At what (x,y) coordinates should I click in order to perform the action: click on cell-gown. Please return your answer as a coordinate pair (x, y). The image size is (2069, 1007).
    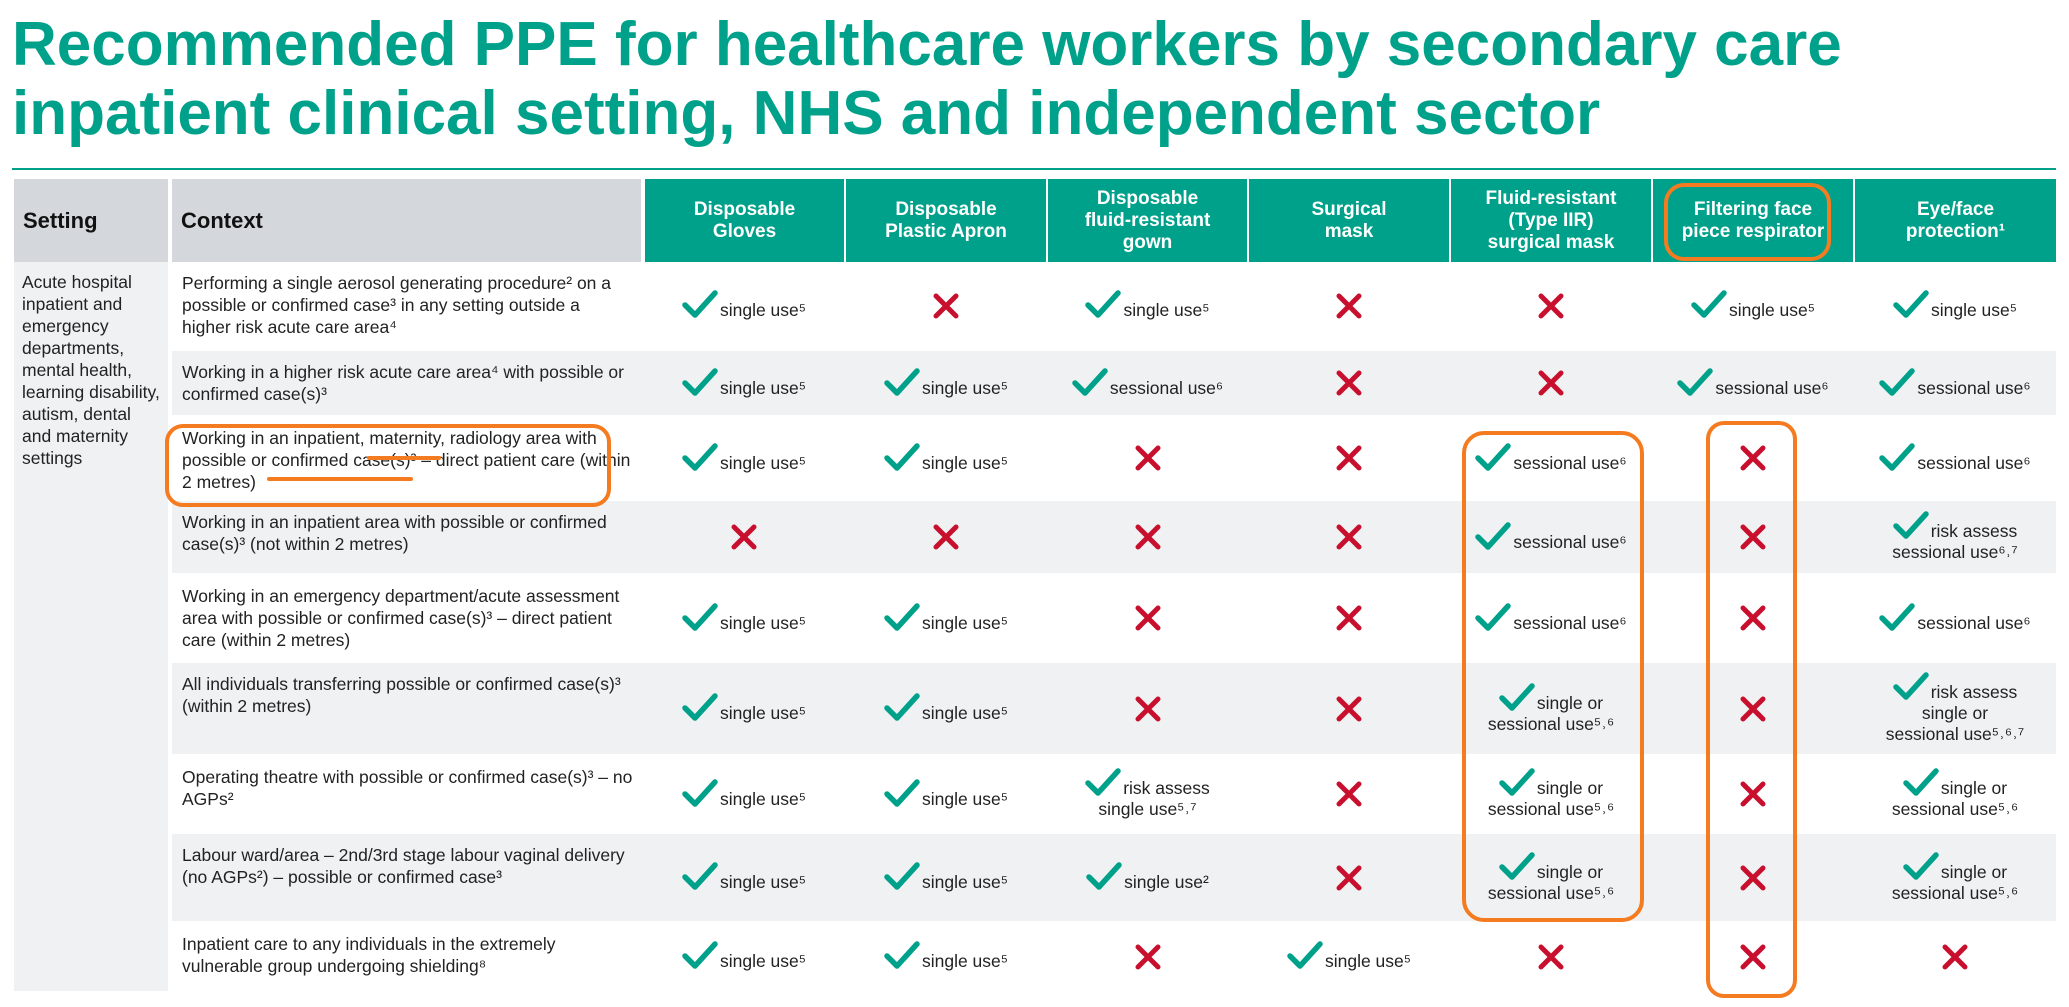
    Looking at the image, I should click on (1147, 957).